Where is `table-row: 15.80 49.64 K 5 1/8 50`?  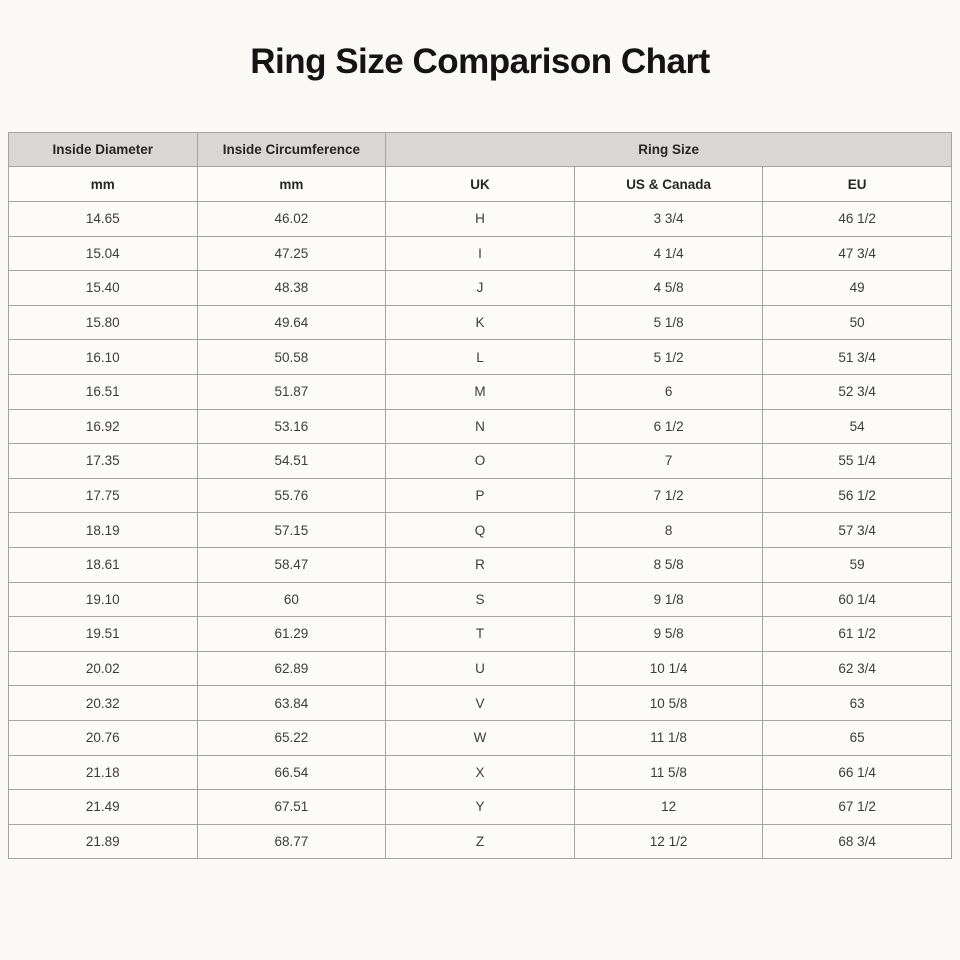
table-row: 15.80 49.64 K 5 1/8 50 is located at coordinates (480, 322).